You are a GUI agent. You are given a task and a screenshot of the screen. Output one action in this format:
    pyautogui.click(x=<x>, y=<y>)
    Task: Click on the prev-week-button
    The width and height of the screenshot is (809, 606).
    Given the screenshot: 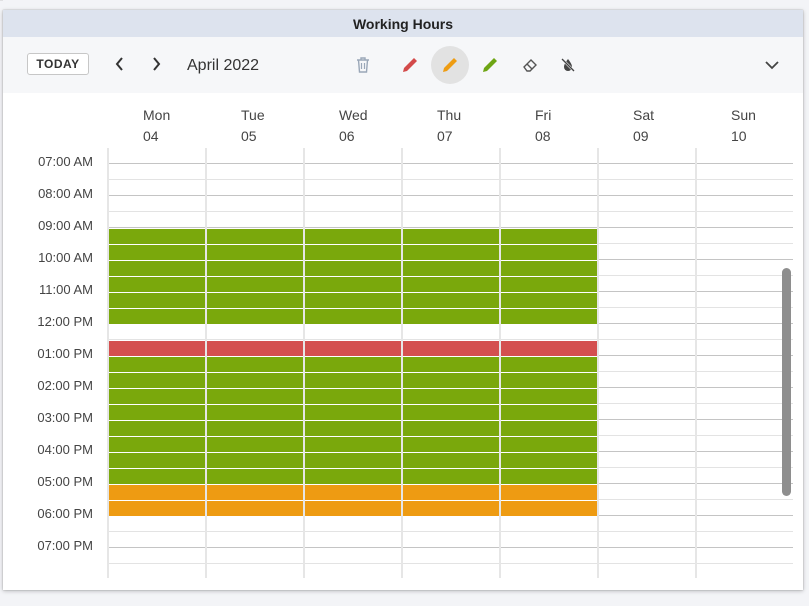 What is the action you would take?
    pyautogui.click(x=120, y=64)
    